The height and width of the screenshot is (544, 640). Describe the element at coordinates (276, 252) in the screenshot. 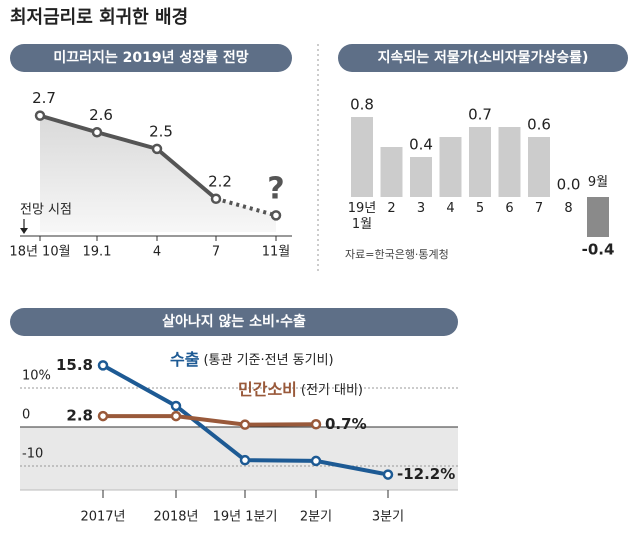

I see `x-tick-label: 11월` at that location.